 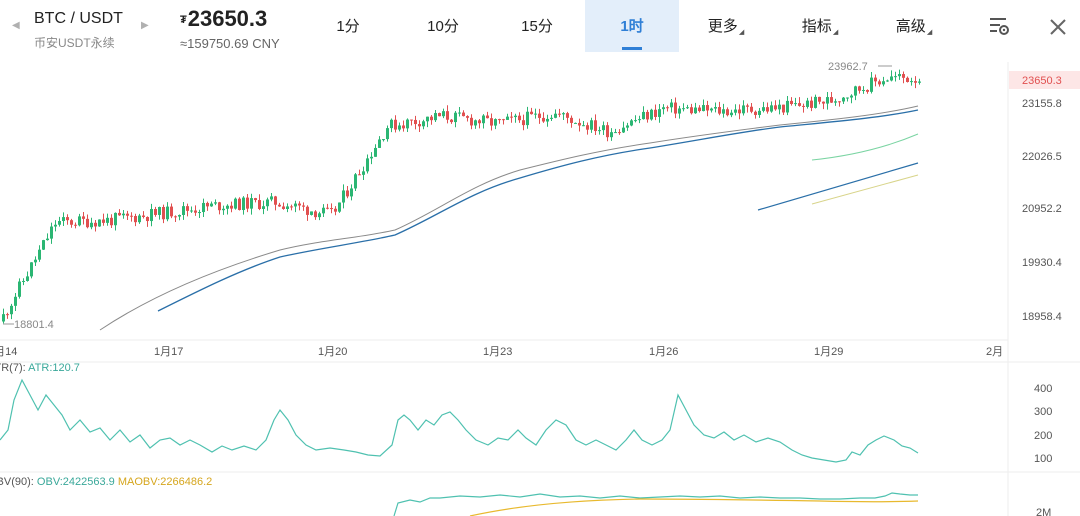 I want to click on tab-label: 1时, so click(x=632, y=26).